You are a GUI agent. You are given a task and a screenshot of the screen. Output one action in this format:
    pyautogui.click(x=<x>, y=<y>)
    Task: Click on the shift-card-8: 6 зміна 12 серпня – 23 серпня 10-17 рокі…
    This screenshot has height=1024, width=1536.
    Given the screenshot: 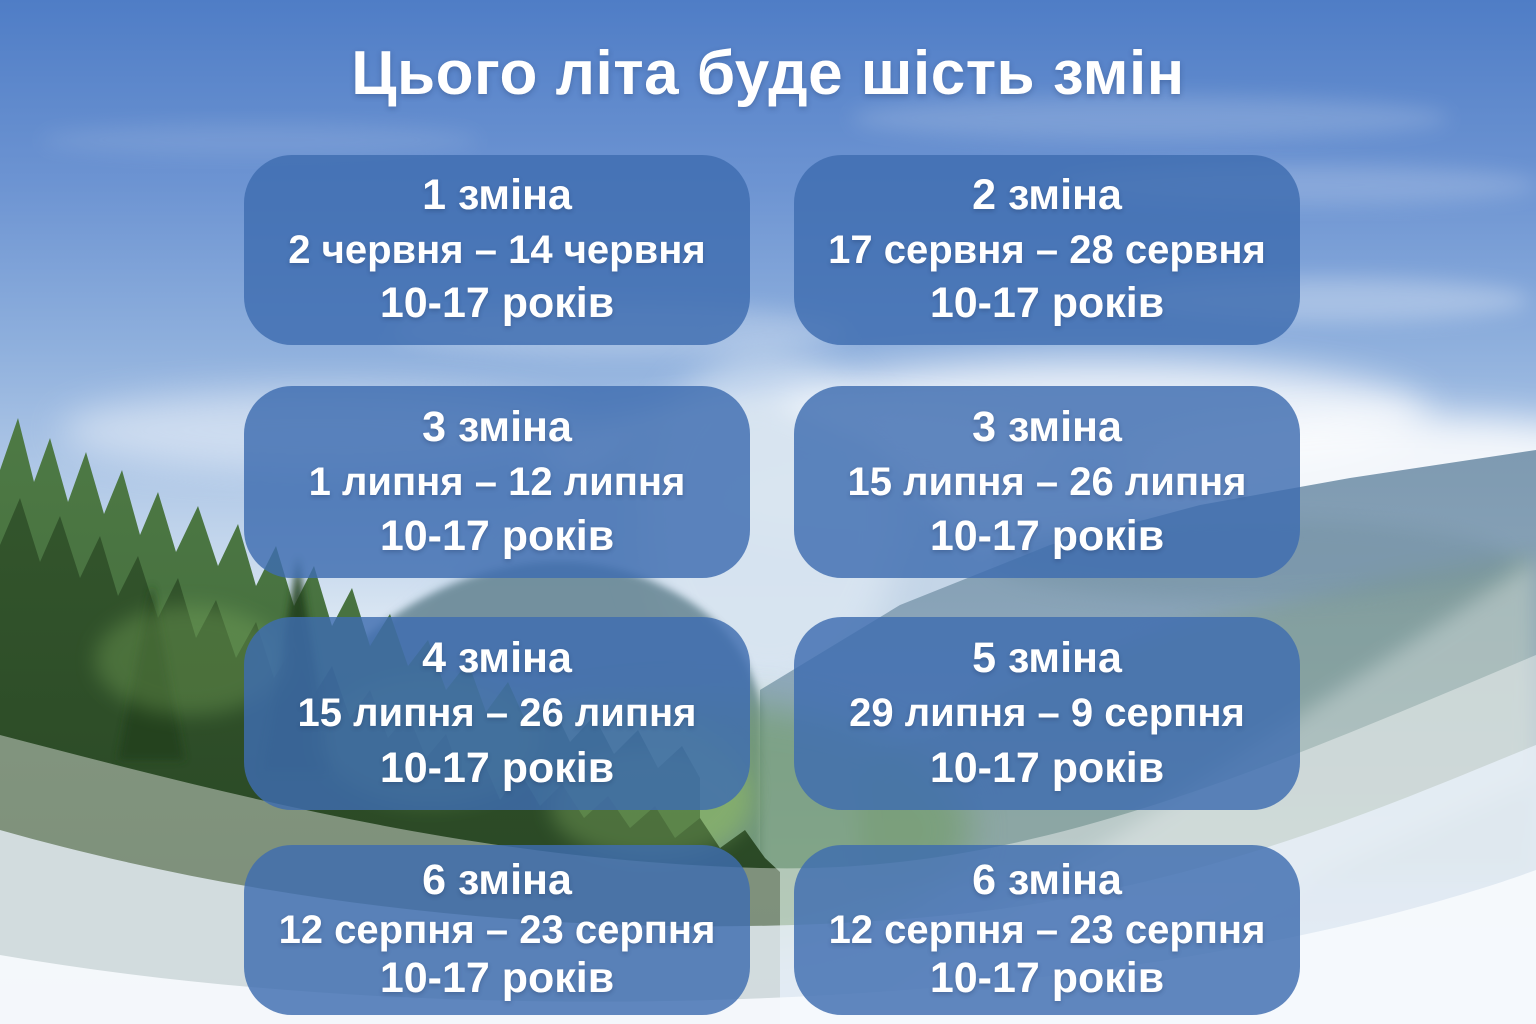 What is the action you would take?
    pyautogui.click(x=1047, y=930)
    